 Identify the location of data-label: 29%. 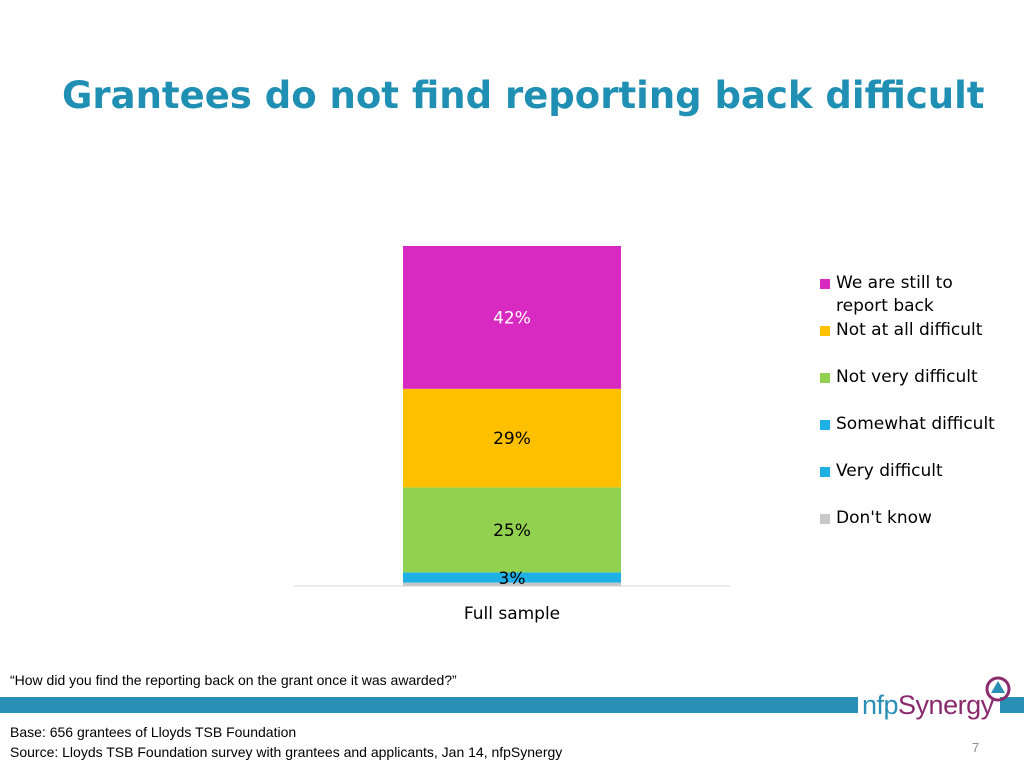
(512, 439).